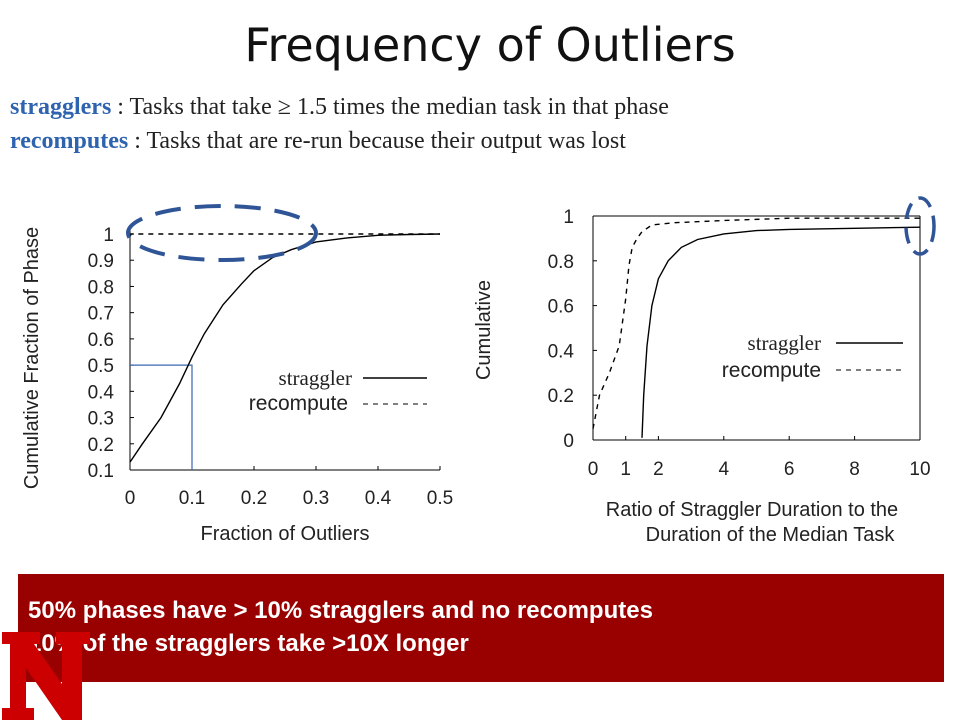 The height and width of the screenshot is (720, 960). Describe the element at coordinates (378, 498) in the screenshot. I see `x-tick-label: 0.4` at that location.